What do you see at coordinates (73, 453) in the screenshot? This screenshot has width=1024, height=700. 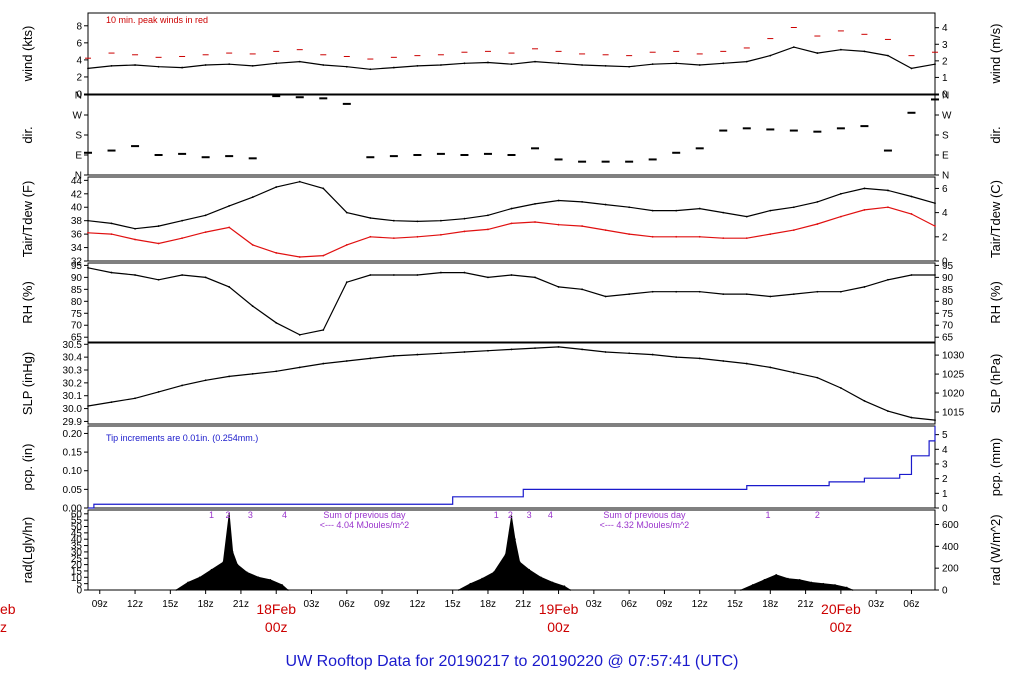 I see `left-tick-label: 0.15` at bounding box center [73, 453].